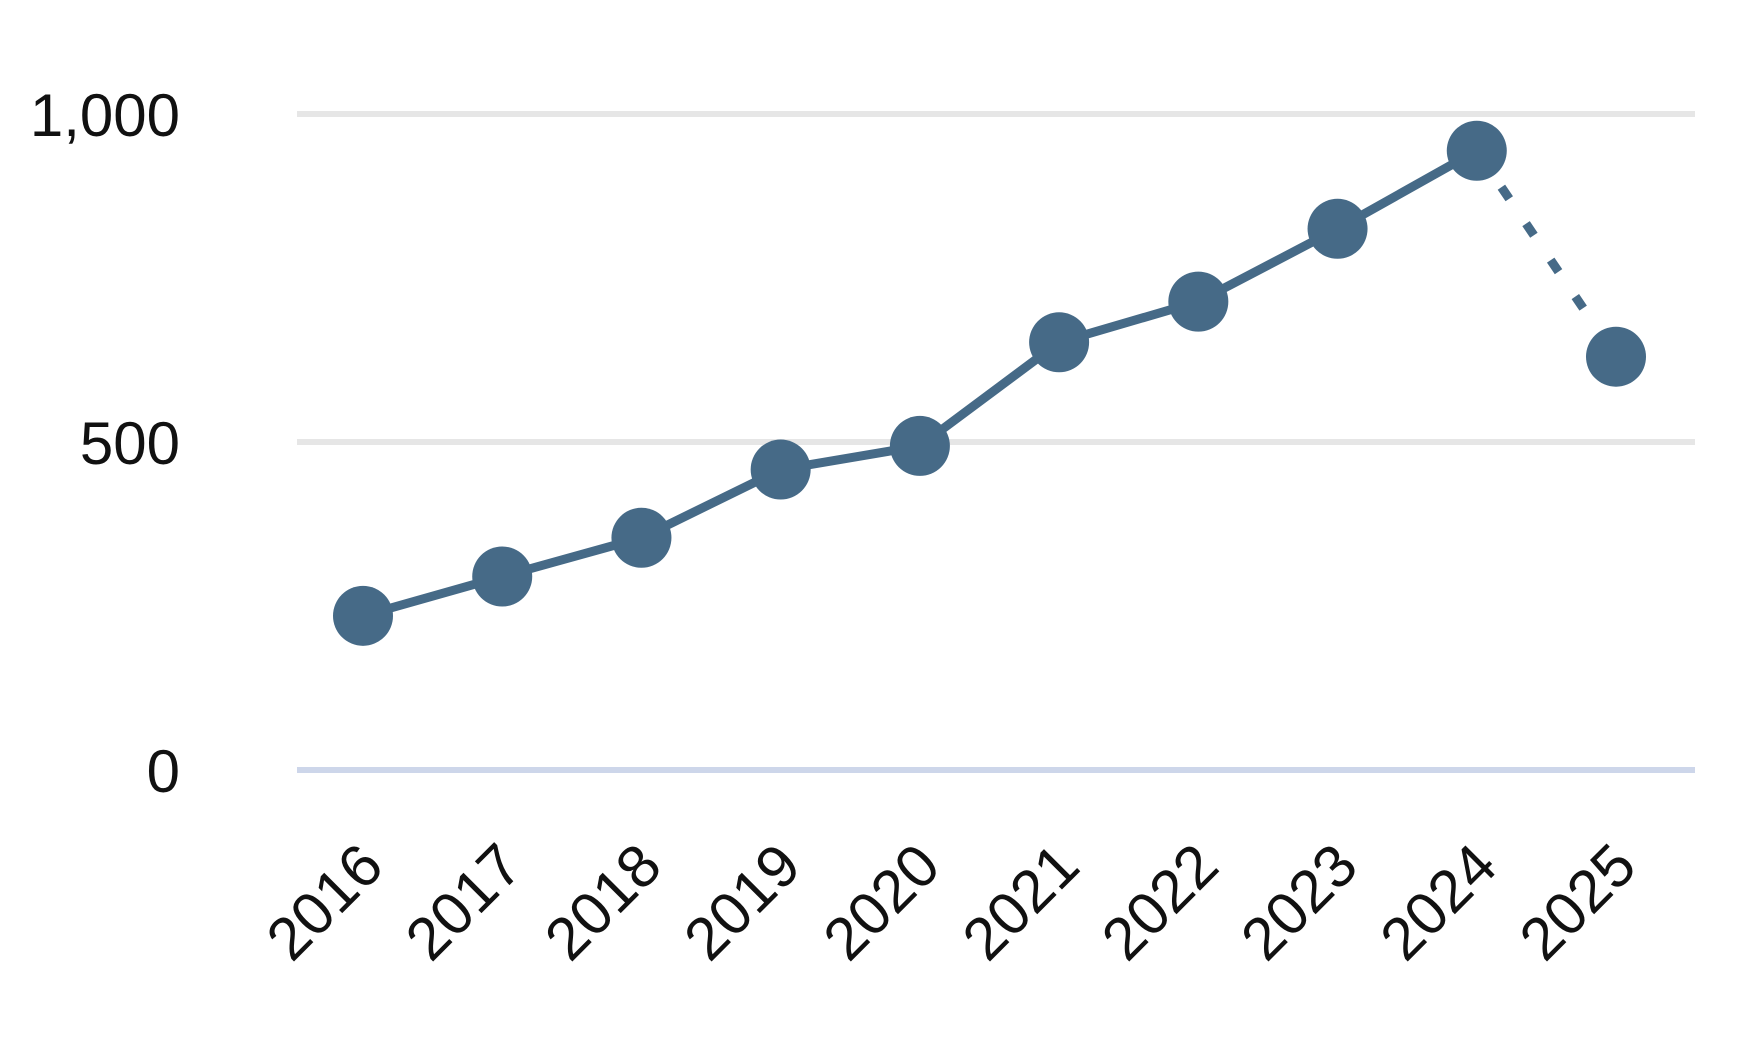 Image resolution: width=1746 pixels, height=1038 pixels. Describe the element at coordinates (1021, 902) in the screenshot. I see `x-tick-label: 2021` at that location.